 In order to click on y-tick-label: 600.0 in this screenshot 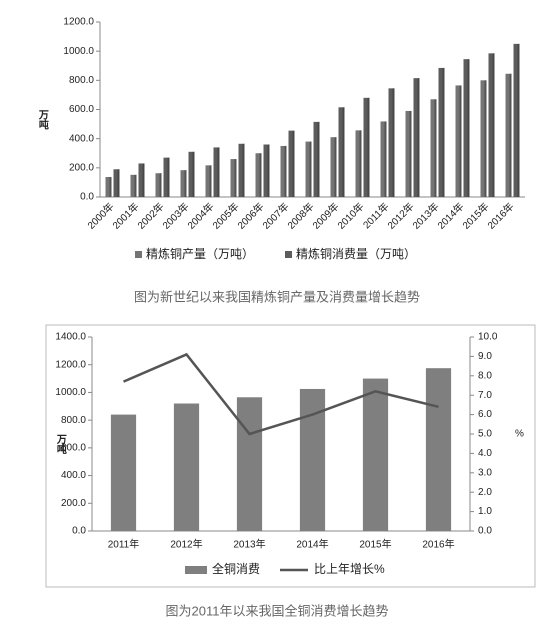, I will do `click(73, 447)`.